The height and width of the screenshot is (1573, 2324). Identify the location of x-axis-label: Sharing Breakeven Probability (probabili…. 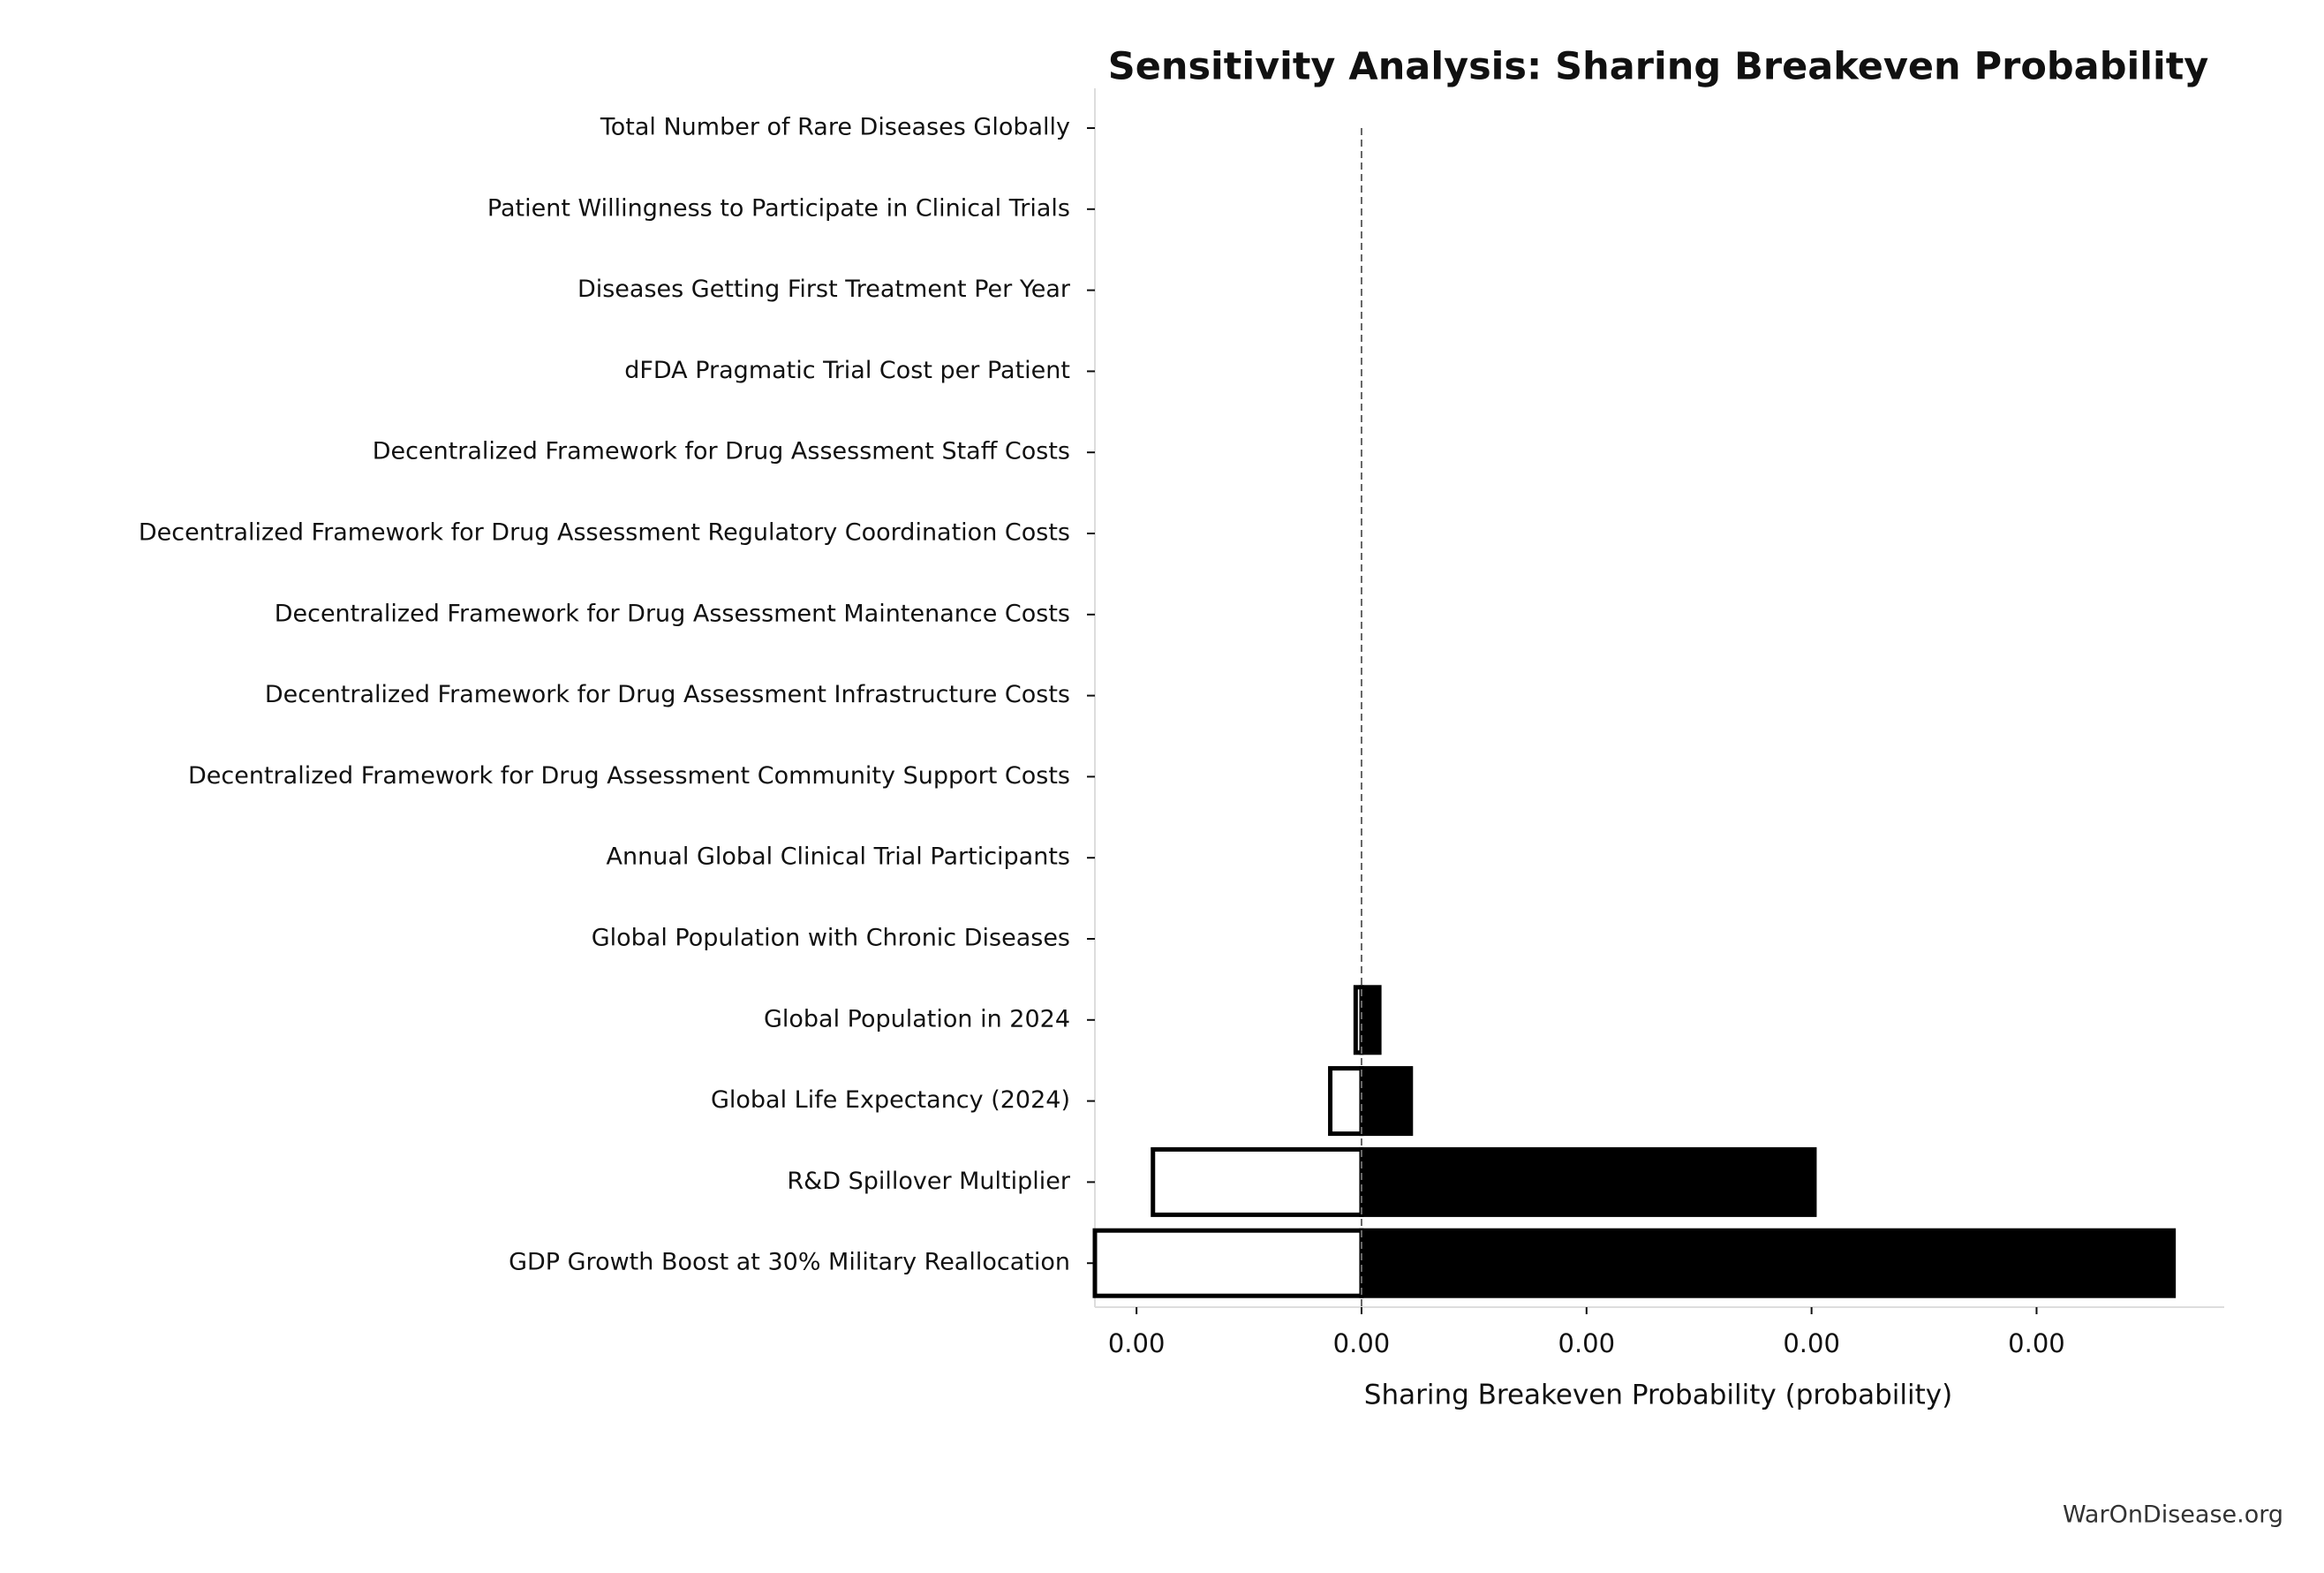
(1658, 1396).